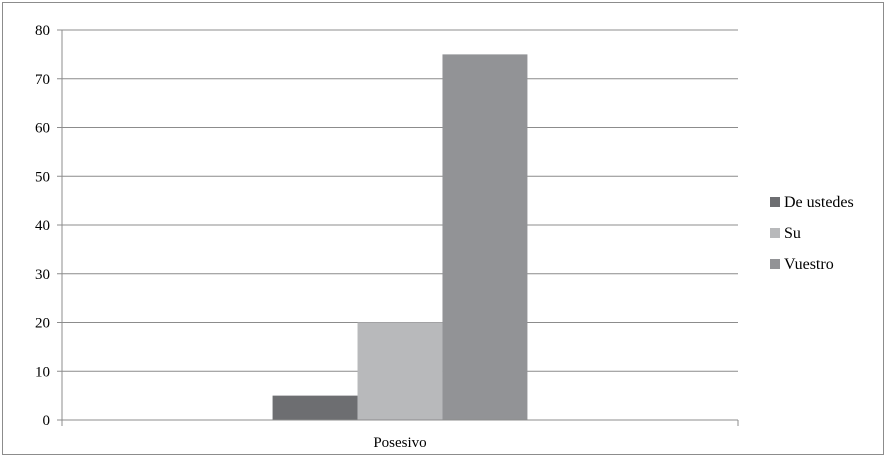  Describe the element at coordinates (42, 372) in the screenshot. I see `y-tick-label: 10` at that location.